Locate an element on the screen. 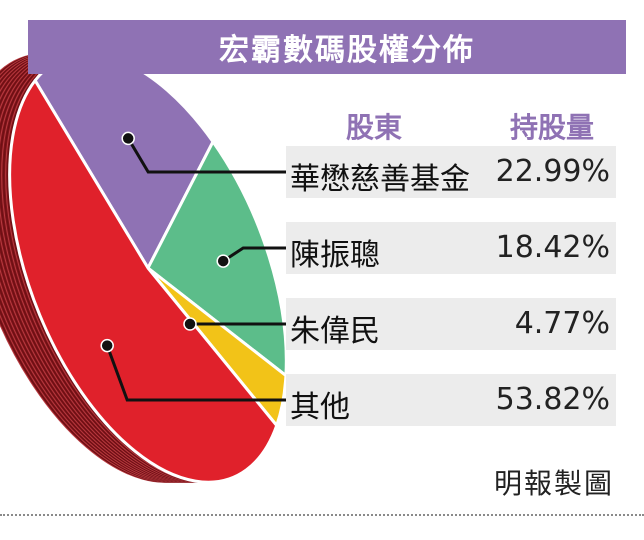  chart-title: 宏霸數碼股權分佈 is located at coordinates (347, 50).